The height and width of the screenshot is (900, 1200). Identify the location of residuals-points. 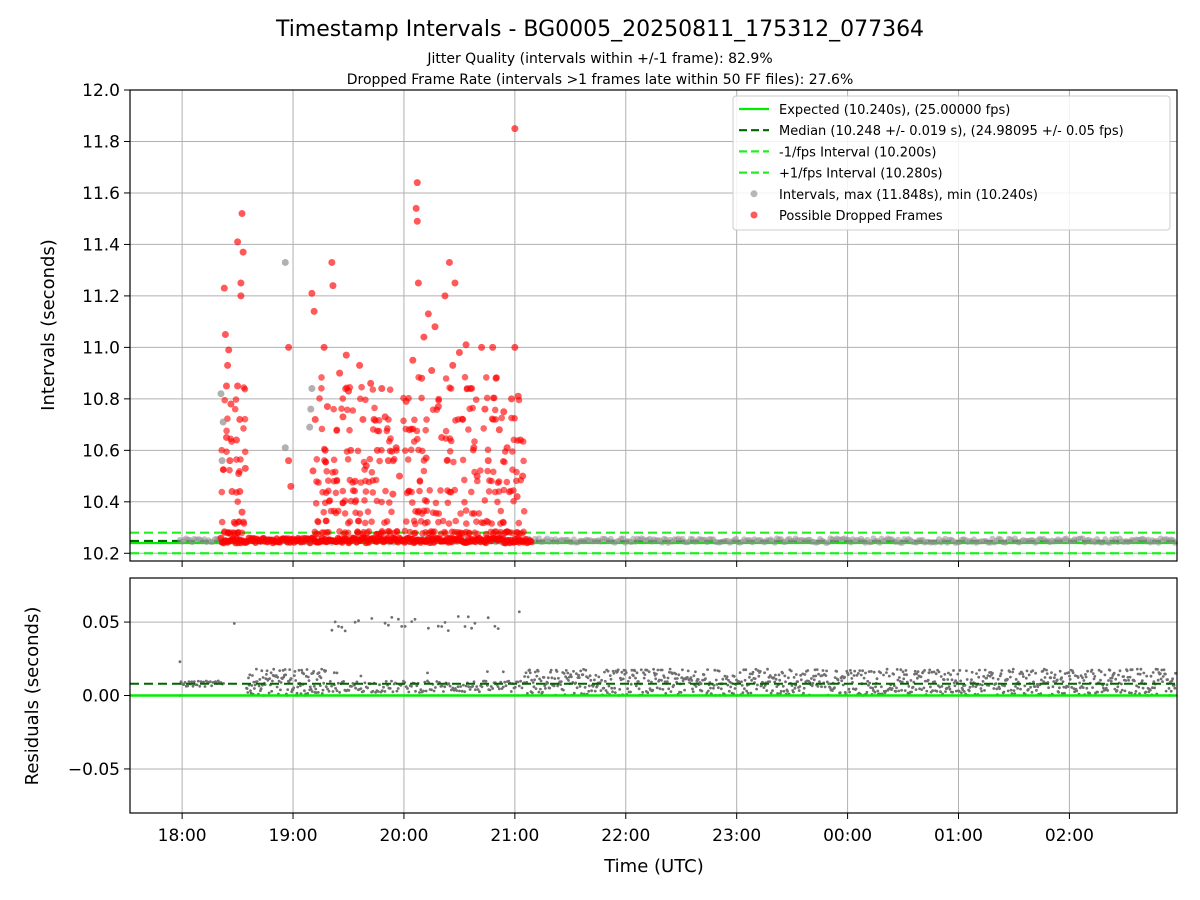
(677, 653).